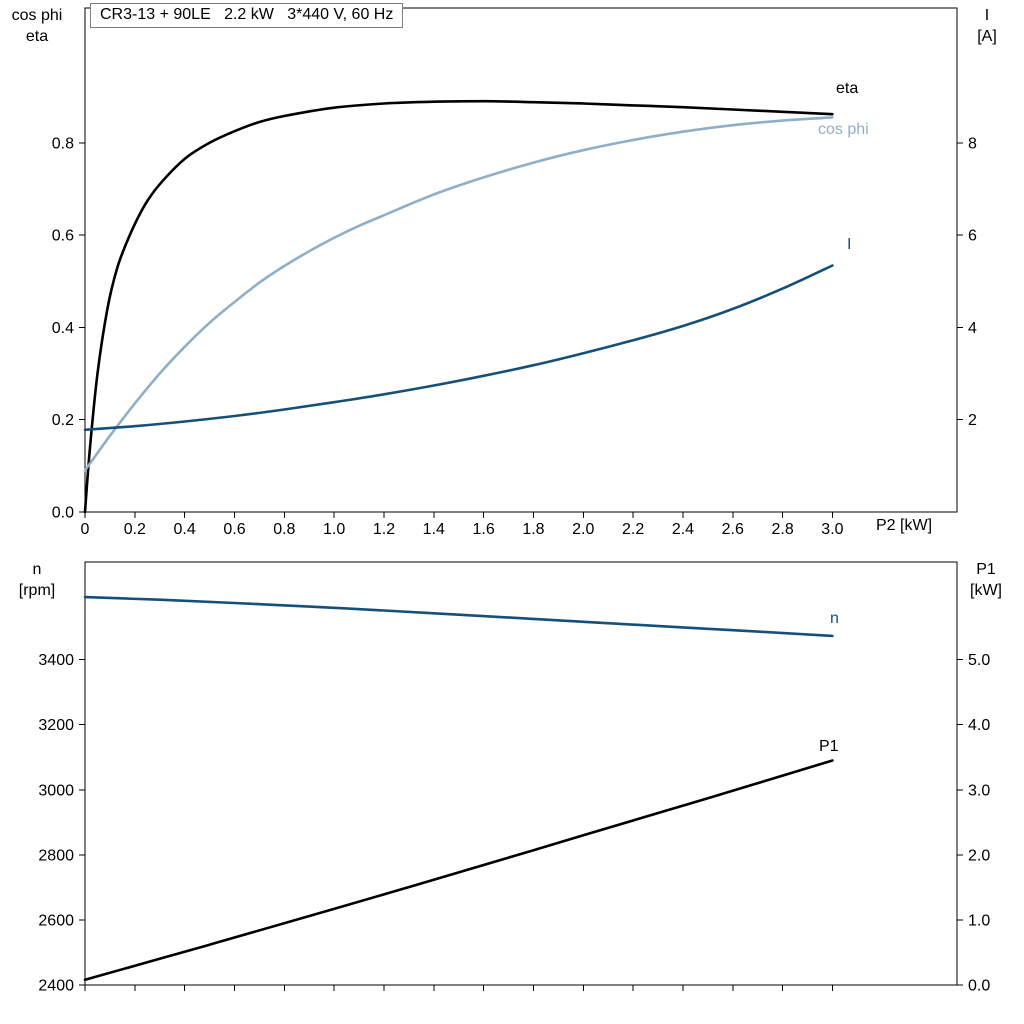 This screenshot has height=1024, width=1024. What do you see at coordinates (987, 26) in the screenshot?
I see `top-right-axis-title: I [A]` at bounding box center [987, 26].